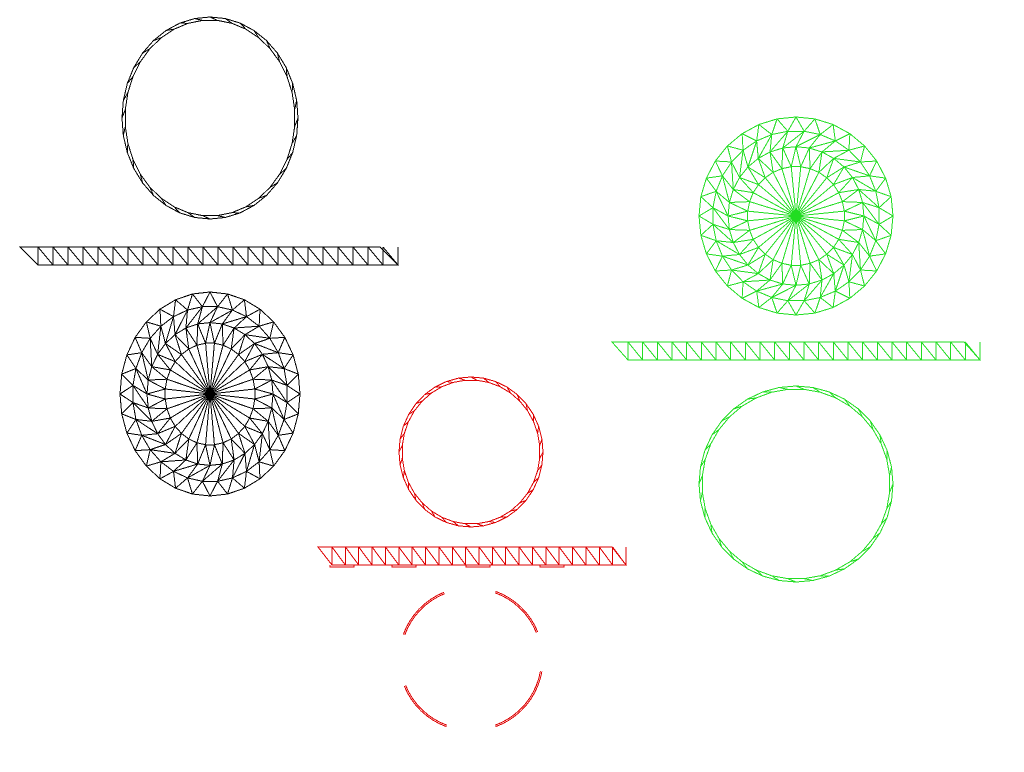  I want to click on black-sphere-wireframe, so click(210, 394).